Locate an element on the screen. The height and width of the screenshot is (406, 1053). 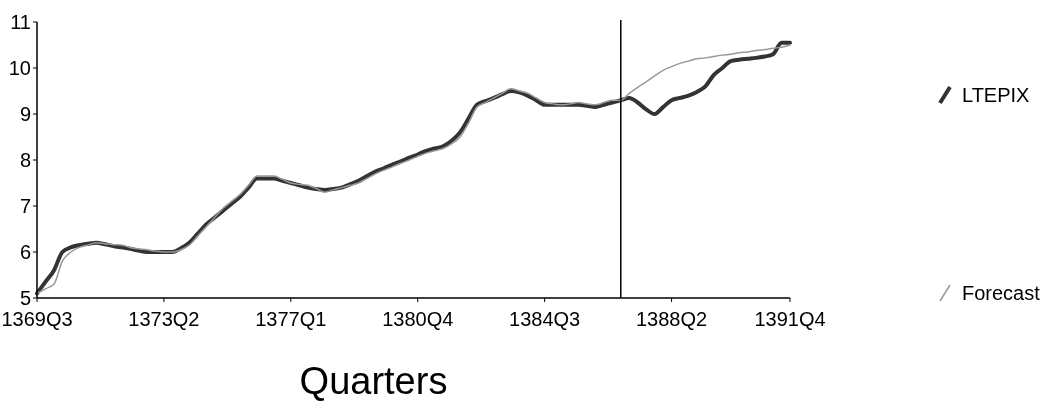
x-tick-label: 1373Q2 is located at coordinates (164, 319).